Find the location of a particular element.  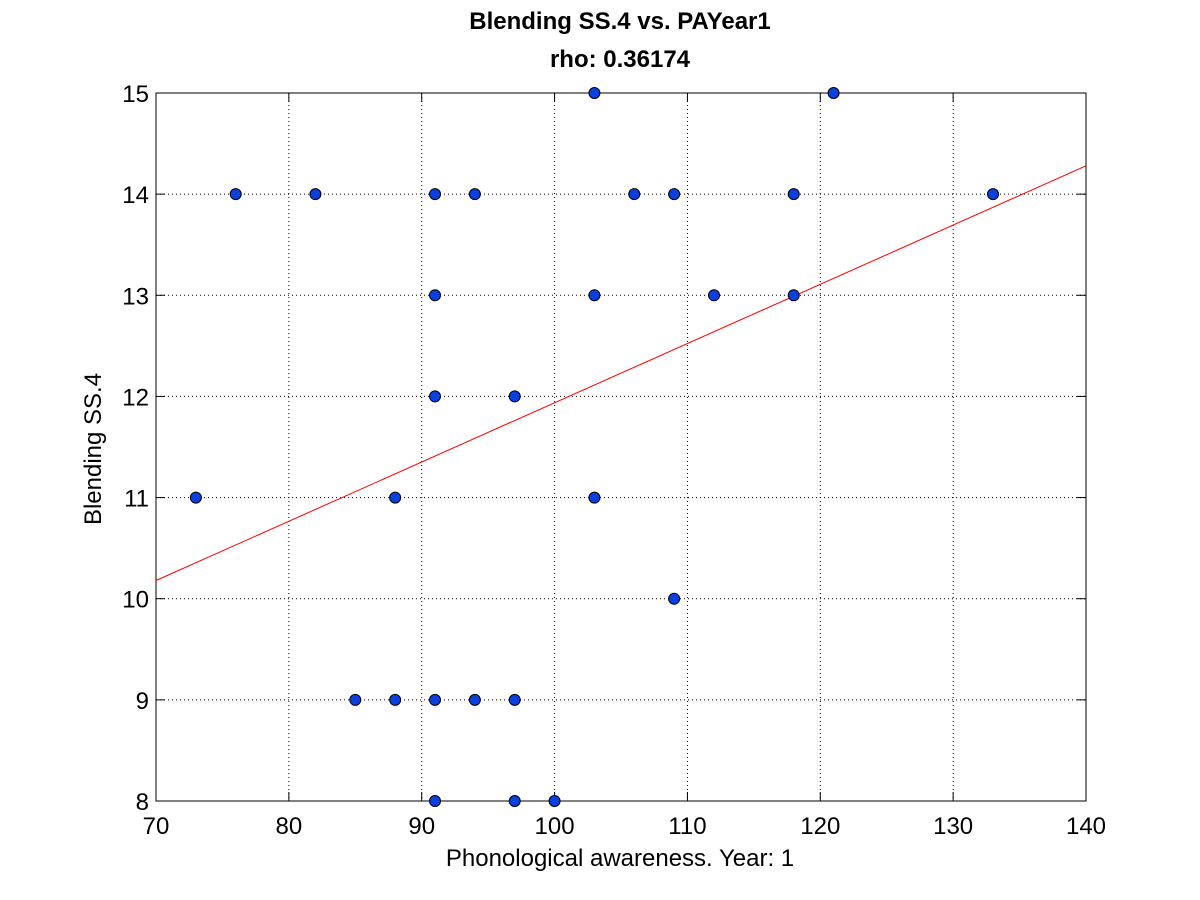

x-tick-label: 140 is located at coordinates (1086, 826).